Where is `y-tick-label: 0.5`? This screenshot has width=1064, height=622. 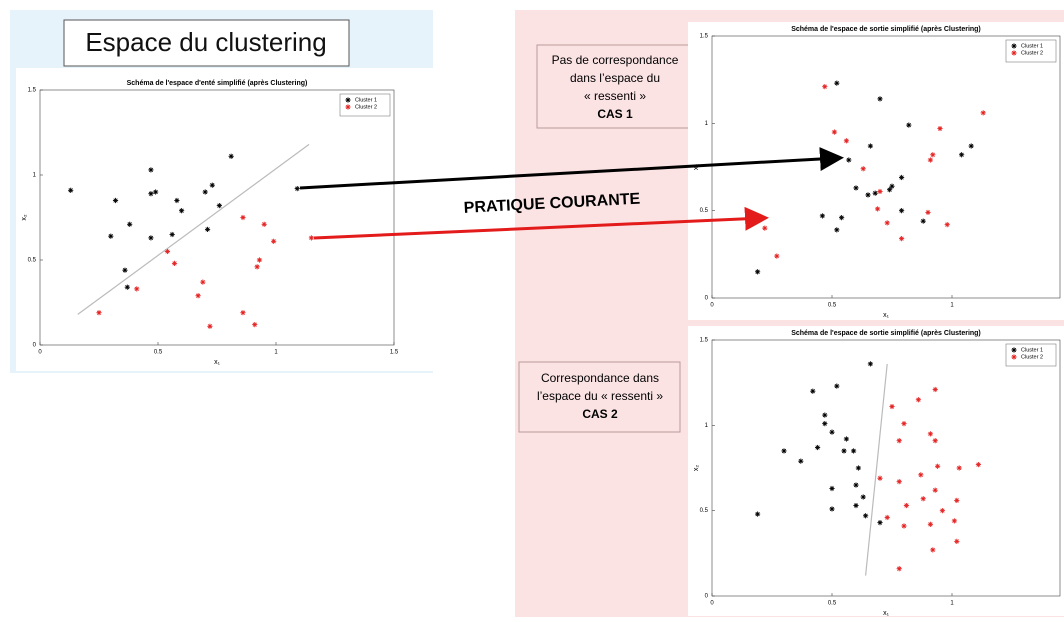
y-tick-label: 0.5 is located at coordinates (704, 511).